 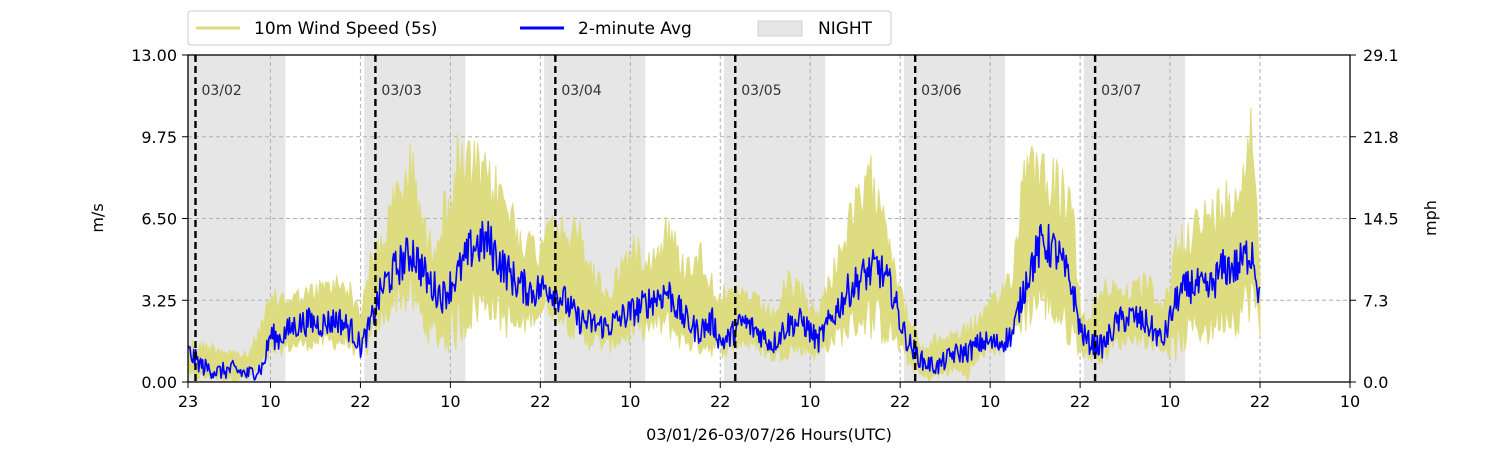 What do you see at coordinates (990, 401) in the screenshot?
I see `x-tick-label-10: 10` at bounding box center [990, 401].